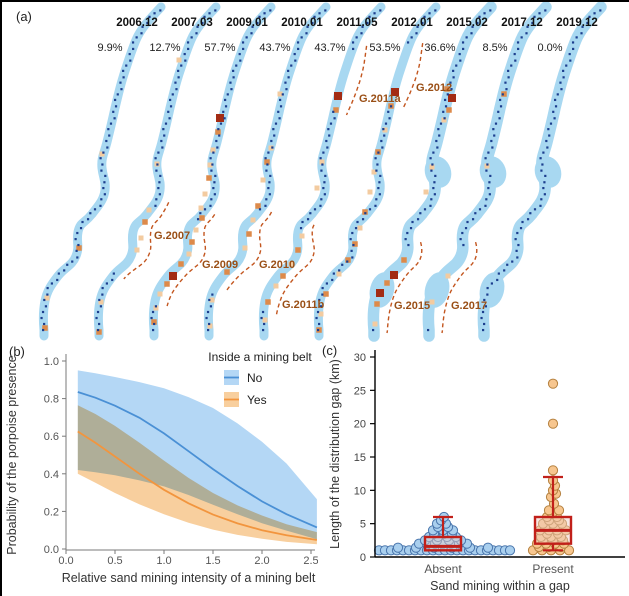 This screenshot has width=629, height=596. Describe the element at coordinates (548, 172) in the screenshot. I see `river-lake` at that location.